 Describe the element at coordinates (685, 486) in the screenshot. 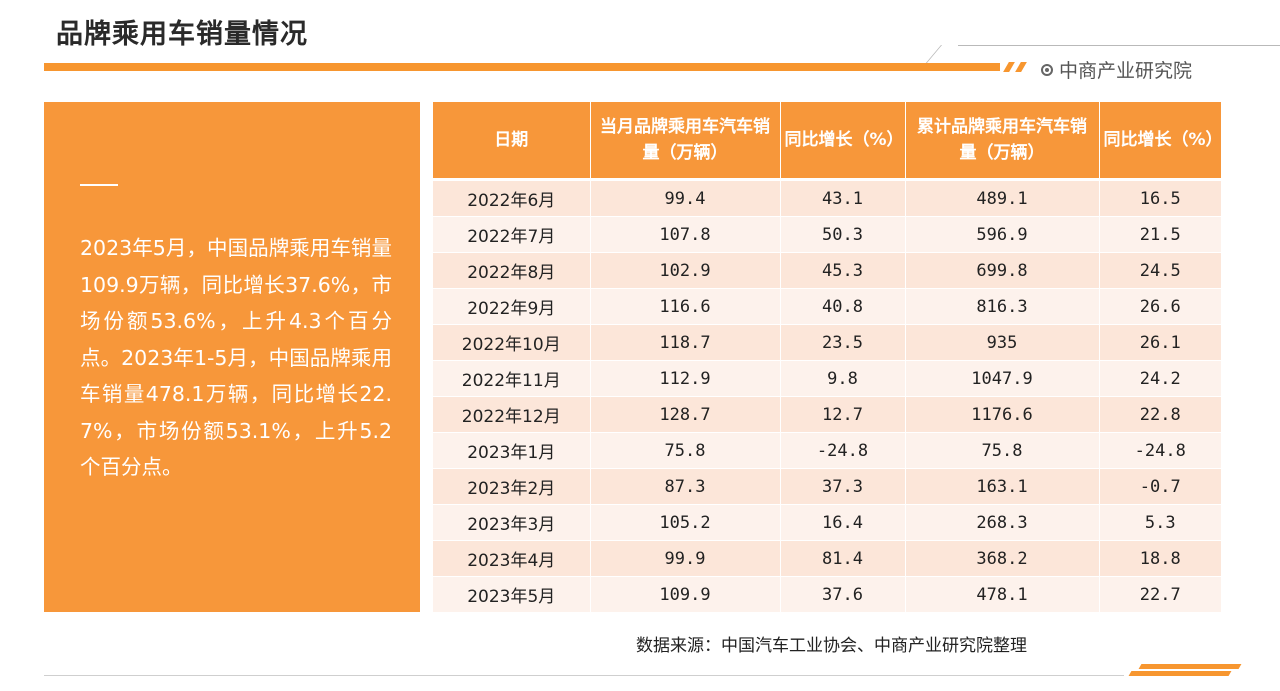

I see `cell-monthly-sales: 87.3` at that location.